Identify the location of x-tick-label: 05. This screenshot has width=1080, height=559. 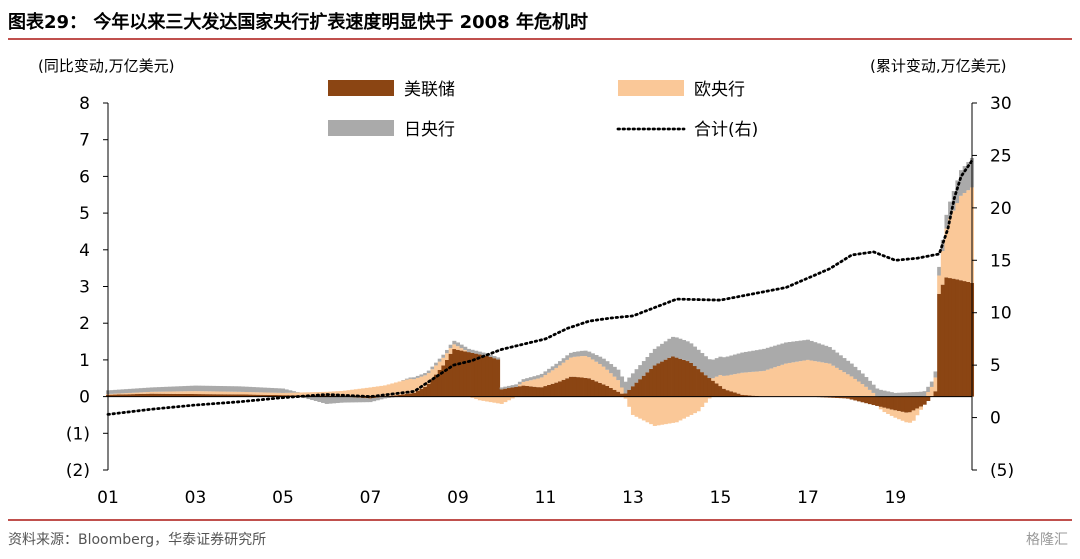
(283, 498).